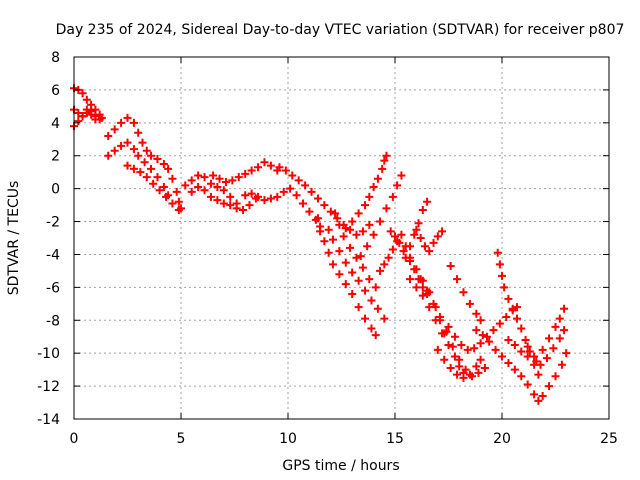  Describe the element at coordinates (502, 439) in the screenshot. I see `x-tick-label: 20` at that location.